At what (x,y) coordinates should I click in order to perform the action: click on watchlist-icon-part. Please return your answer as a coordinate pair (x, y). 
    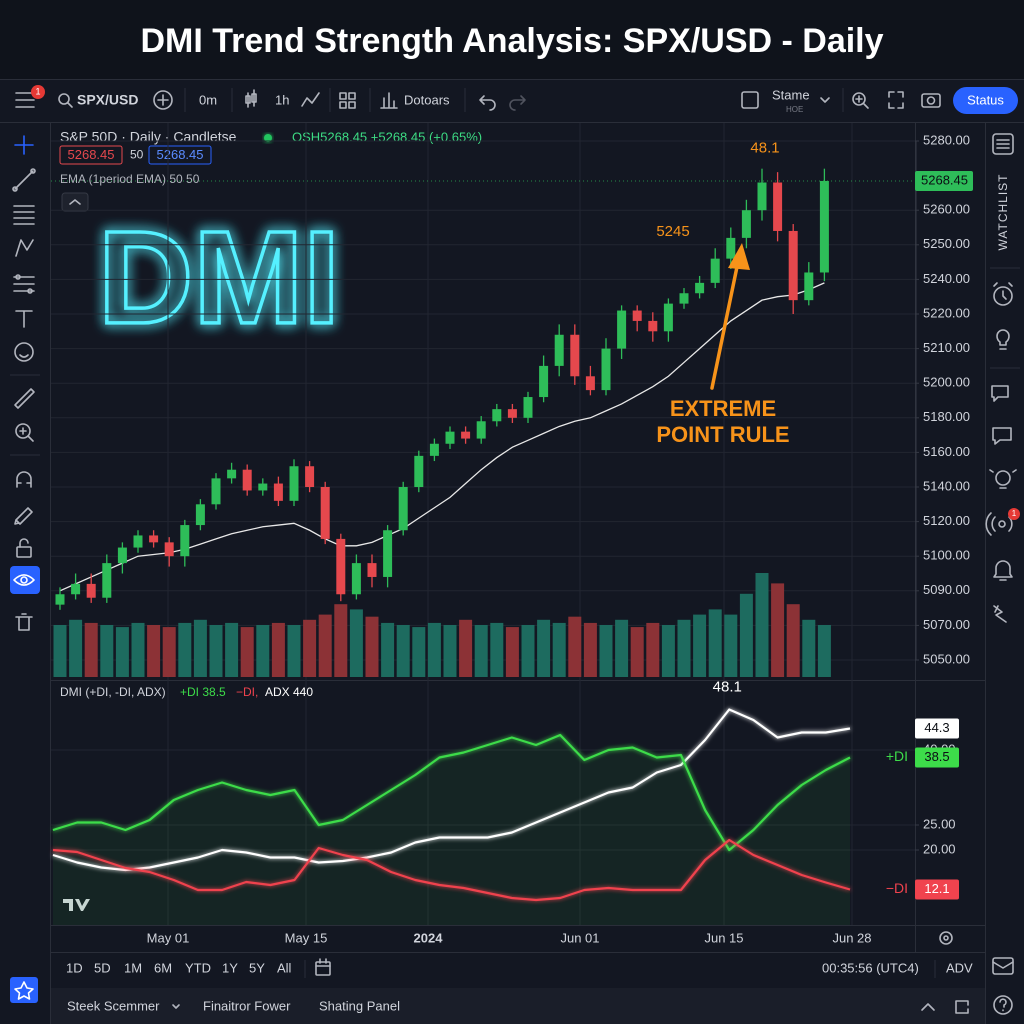
    Looking at the image, I should click on (1003, 144).